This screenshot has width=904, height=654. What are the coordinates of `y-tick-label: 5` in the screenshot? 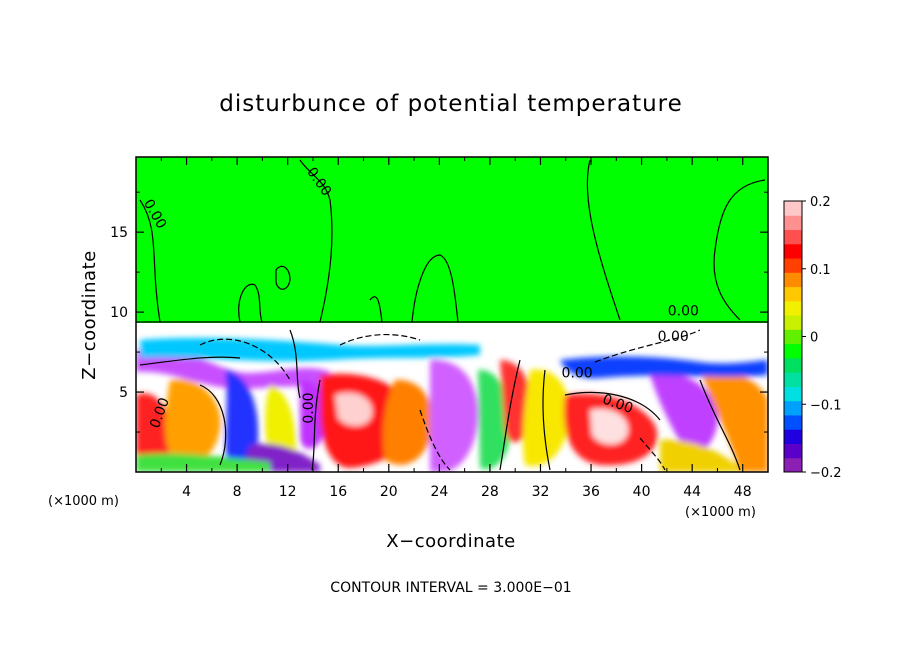 It's located at (123, 393).